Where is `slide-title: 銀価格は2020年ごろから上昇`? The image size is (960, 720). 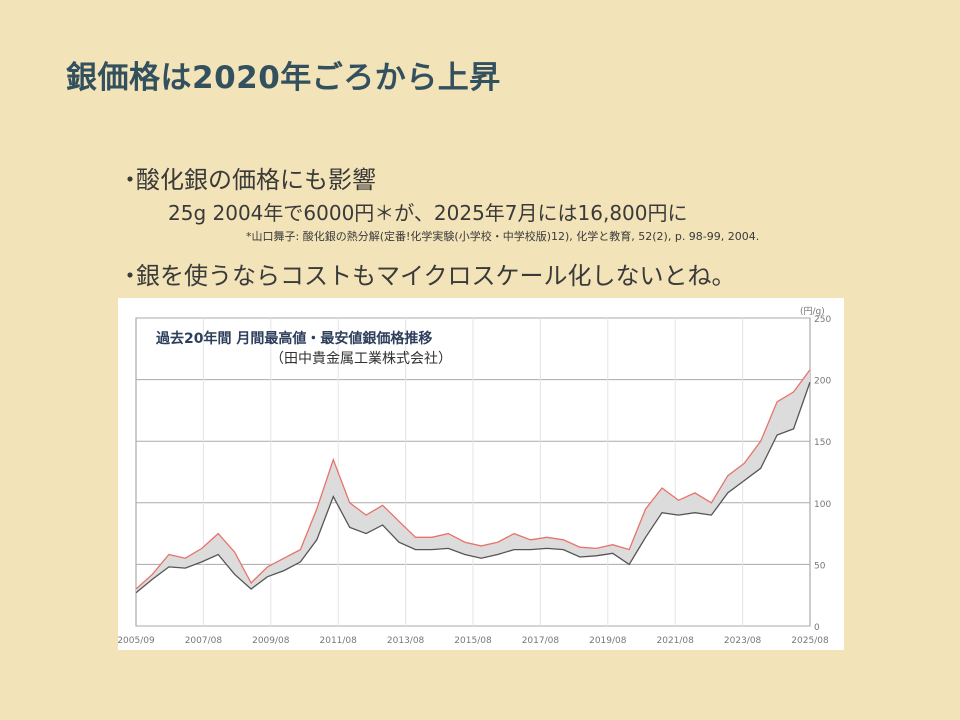
slide-title: 銀価格は2020年ごろから上昇 is located at coordinates (283, 78).